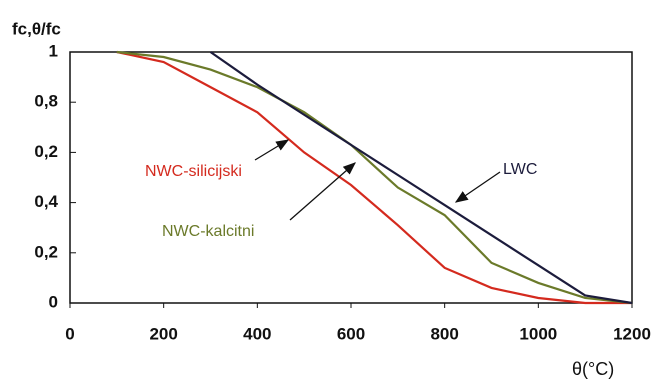 This screenshot has width=658, height=385. Describe the element at coordinates (538, 333) in the screenshot. I see `x-tick-label: 1000` at that location.